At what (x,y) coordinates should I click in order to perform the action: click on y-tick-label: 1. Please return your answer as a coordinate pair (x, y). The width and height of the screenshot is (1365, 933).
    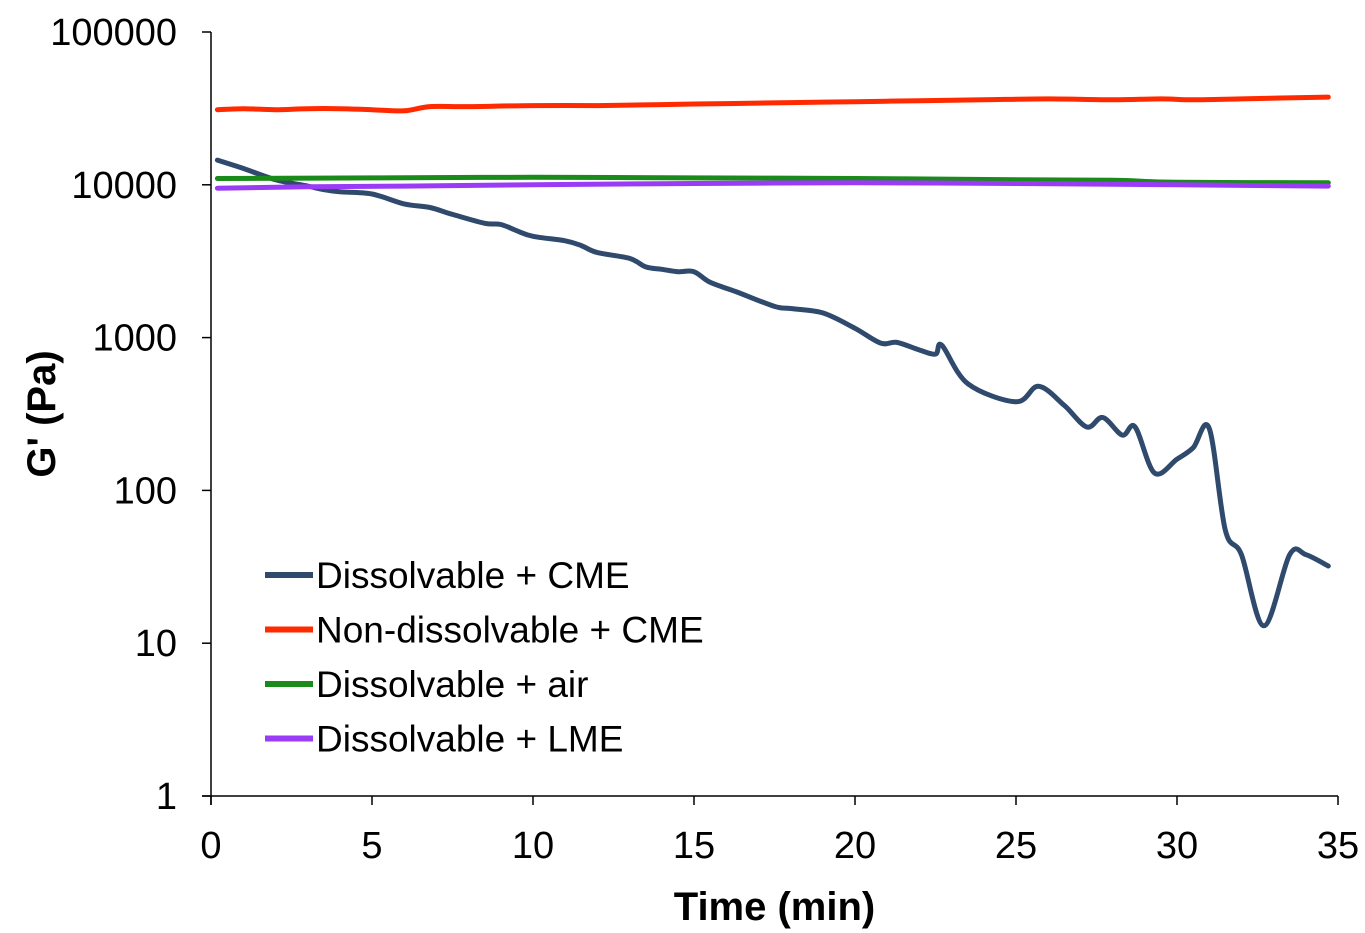
    Looking at the image, I should click on (166, 797).